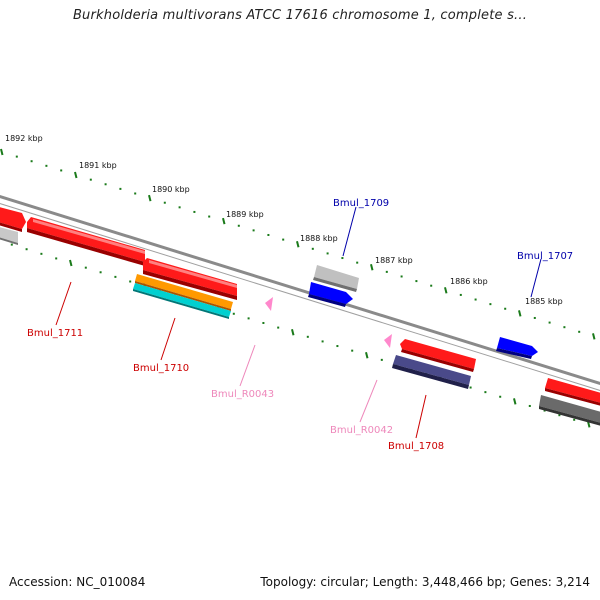  What do you see at coordinates (77, 582) in the screenshot?
I see `accession-label: Accession: NC_010084` at bounding box center [77, 582].